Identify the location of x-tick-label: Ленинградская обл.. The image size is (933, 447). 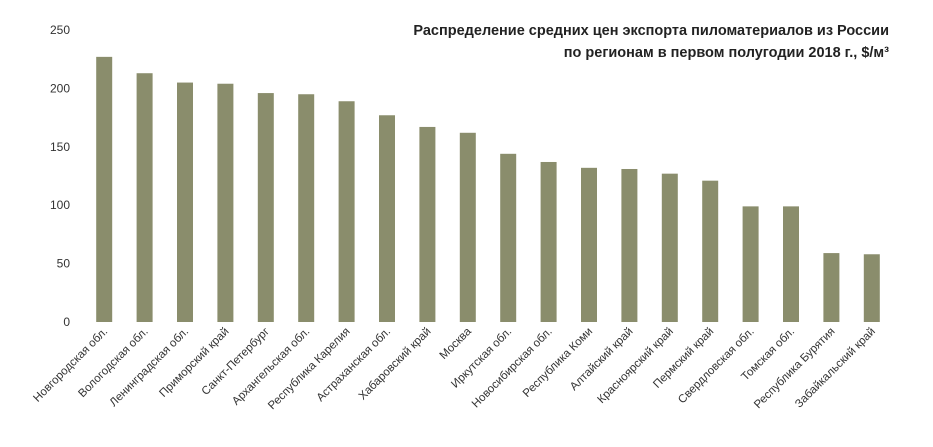
(149, 367).